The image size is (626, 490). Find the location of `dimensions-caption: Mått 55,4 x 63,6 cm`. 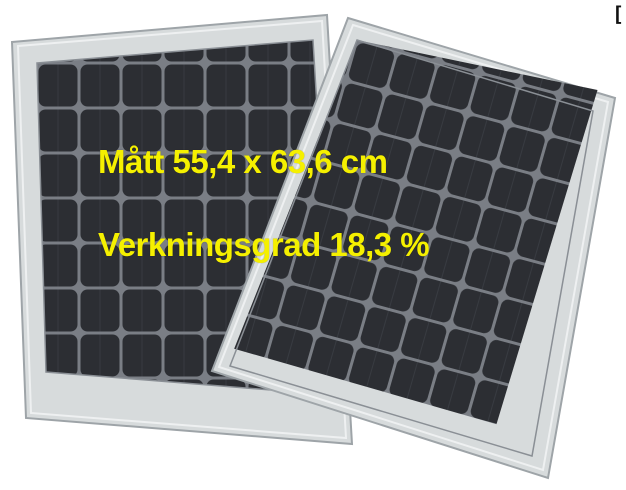

dimensions-caption: Mått 55,4 x 63,6 cm is located at coordinates (243, 161).